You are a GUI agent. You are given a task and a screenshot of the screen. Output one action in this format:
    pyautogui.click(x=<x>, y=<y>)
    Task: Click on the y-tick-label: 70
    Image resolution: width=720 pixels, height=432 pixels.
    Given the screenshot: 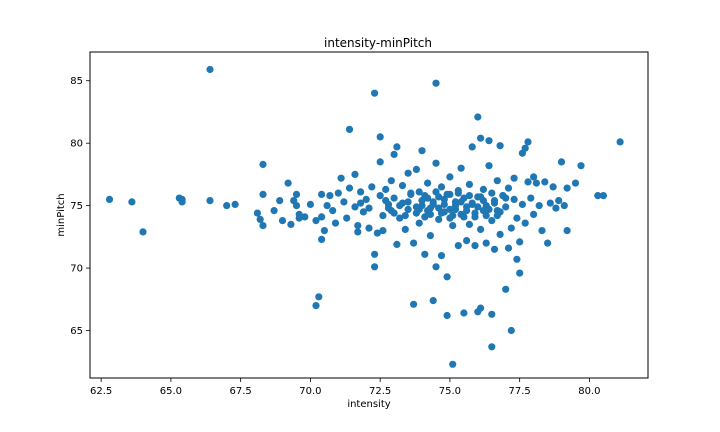 What is the action you would take?
    pyautogui.click(x=76, y=269)
    